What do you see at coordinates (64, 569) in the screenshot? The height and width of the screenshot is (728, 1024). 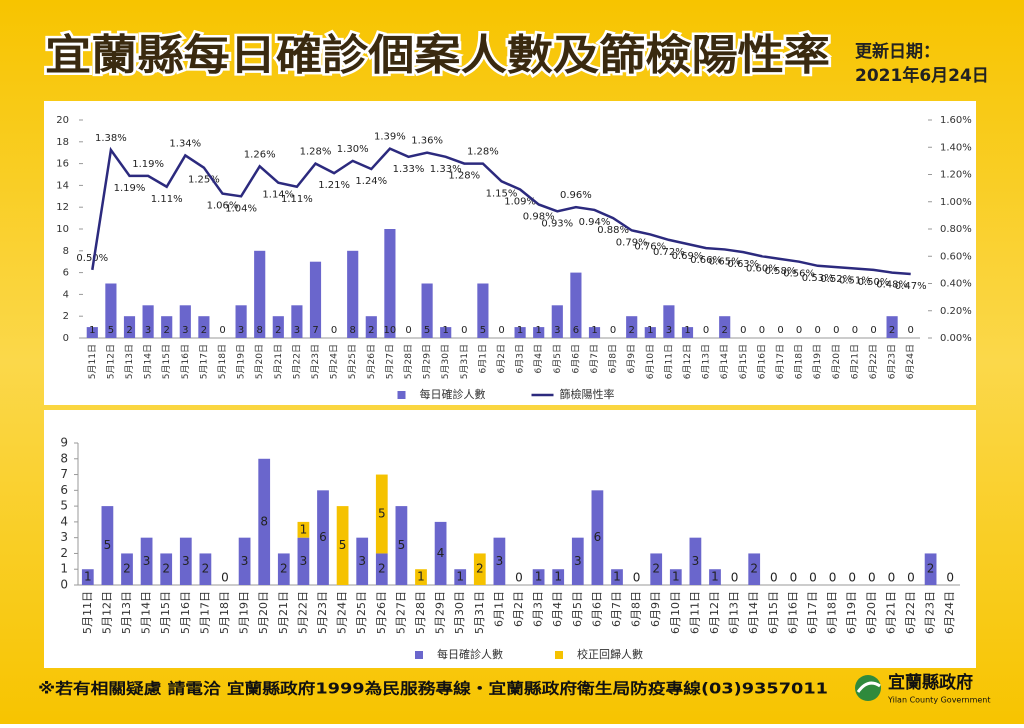 I see `y-tick-label: 1` at bounding box center [64, 569].